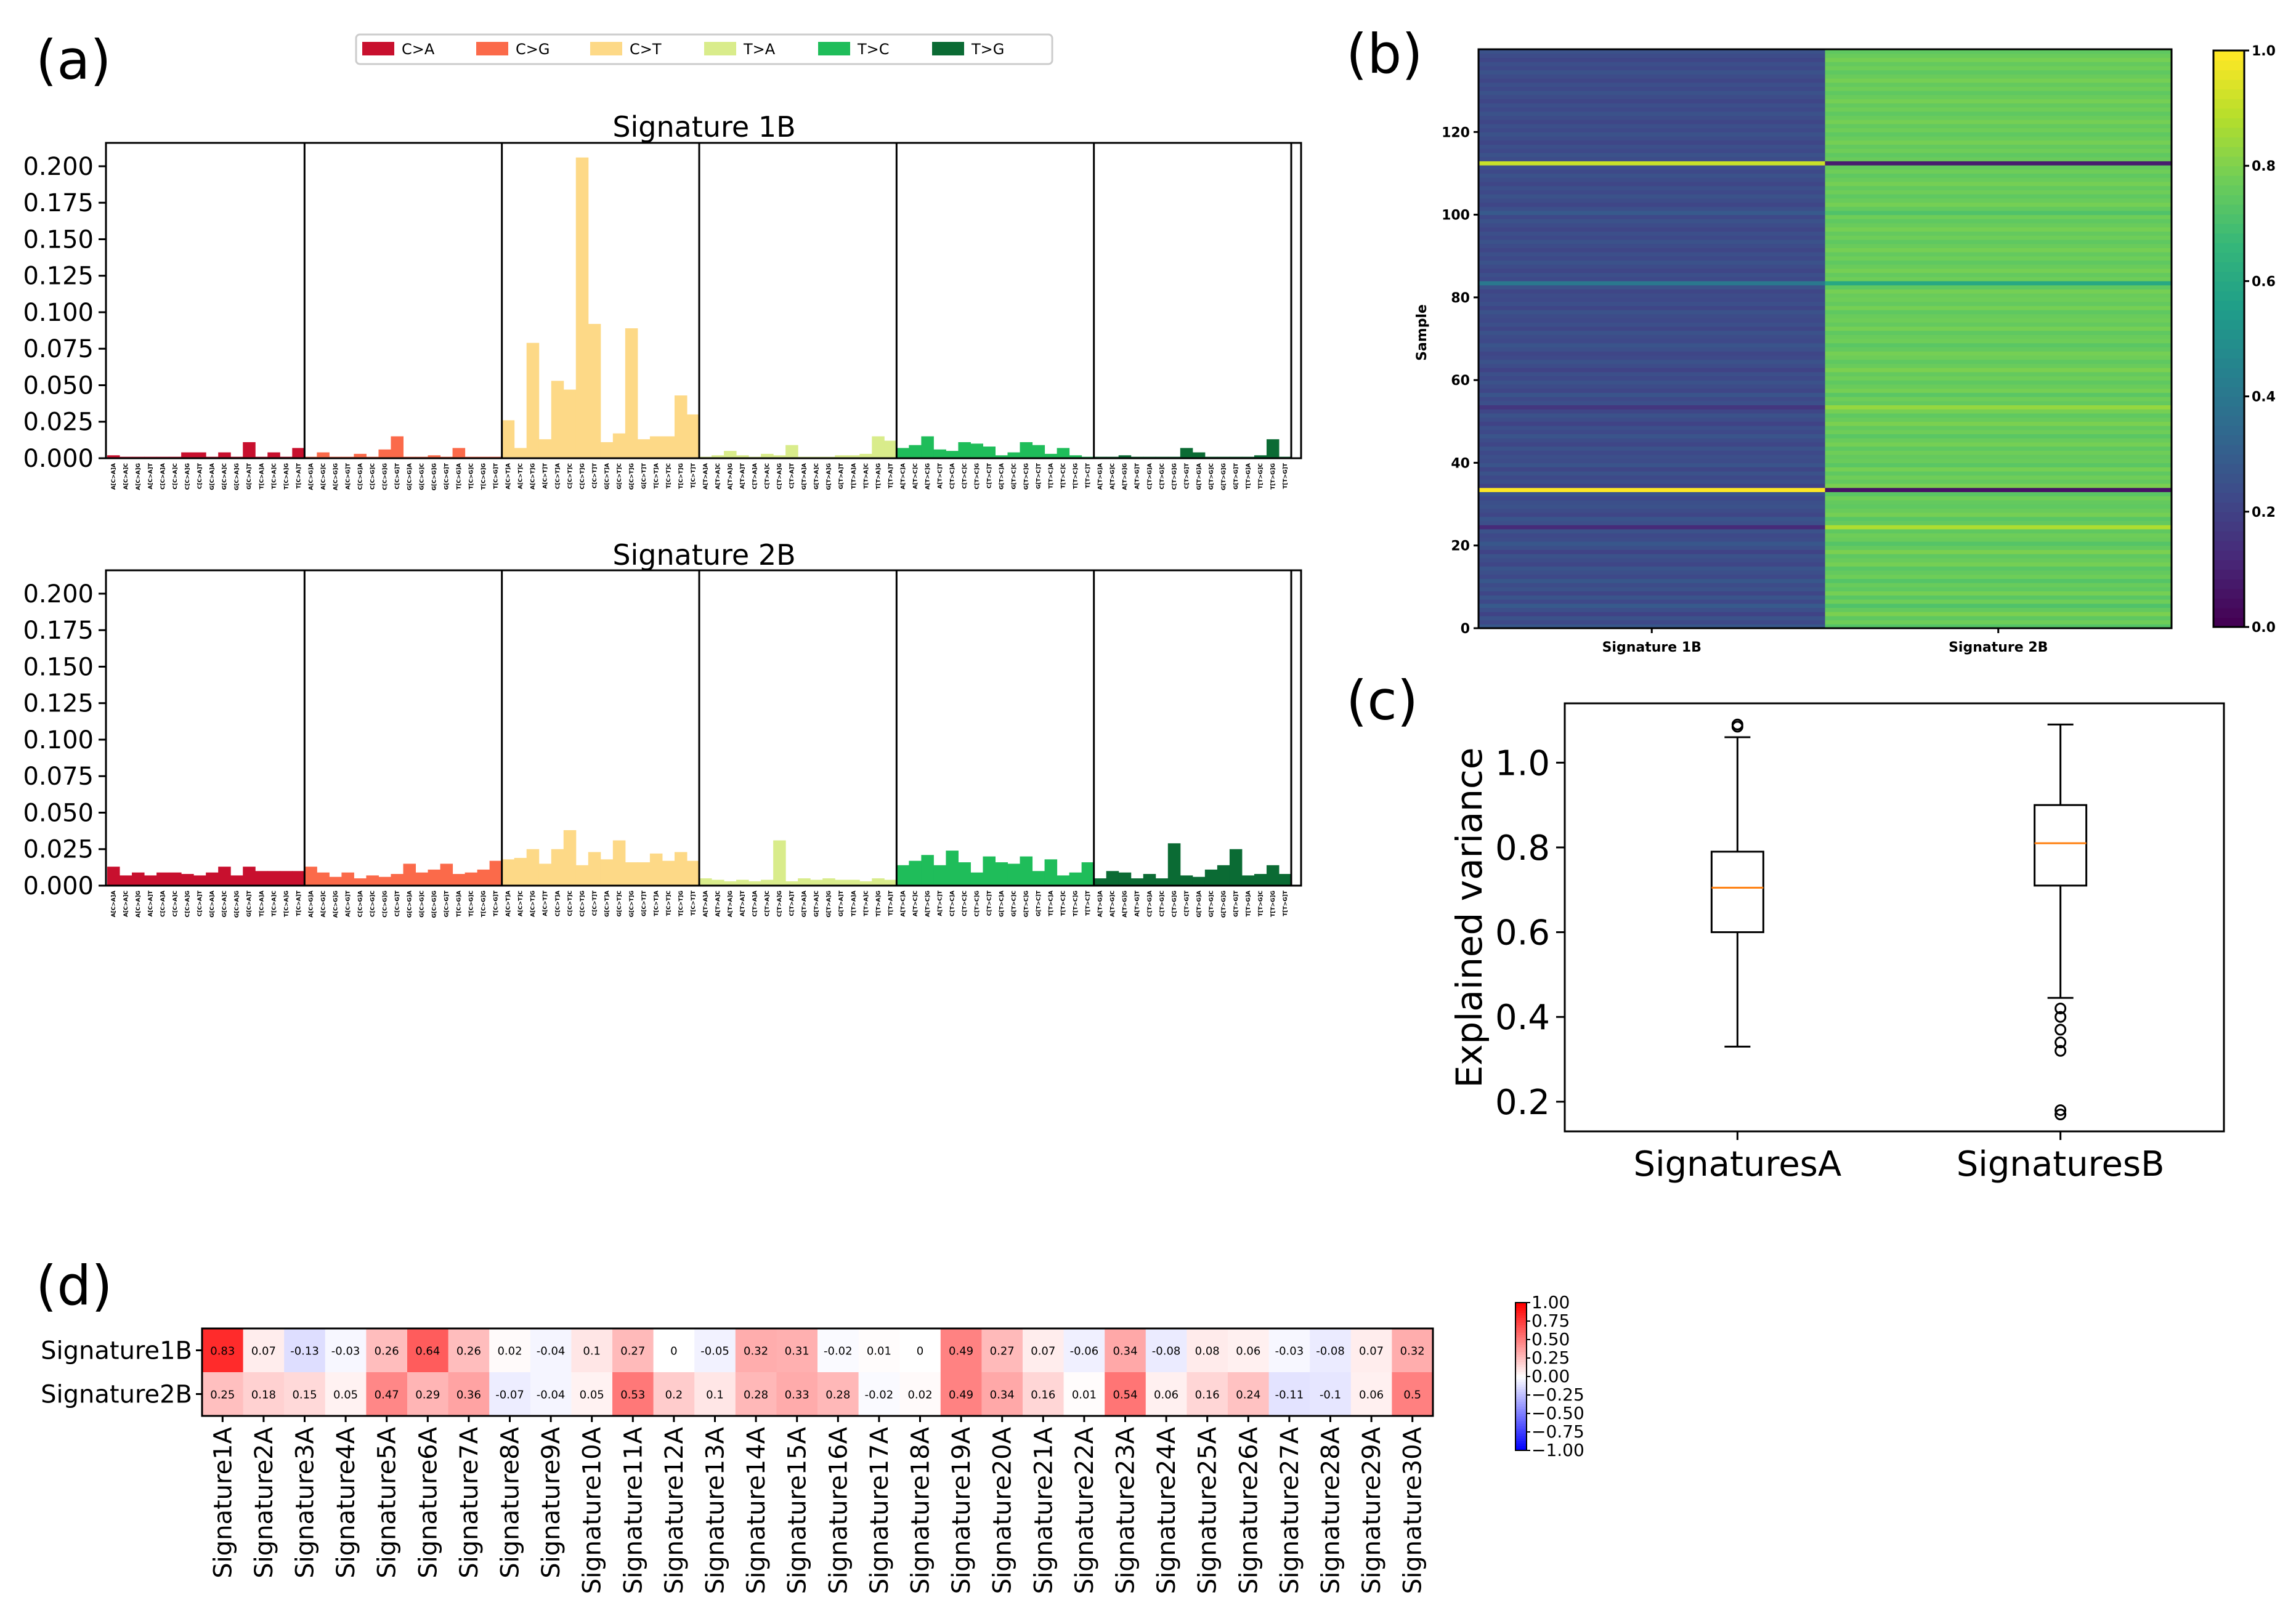  What do you see at coordinates (213, 476) in the screenshot?
I see `x-context-label: G[C>A]A` at bounding box center [213, 476].